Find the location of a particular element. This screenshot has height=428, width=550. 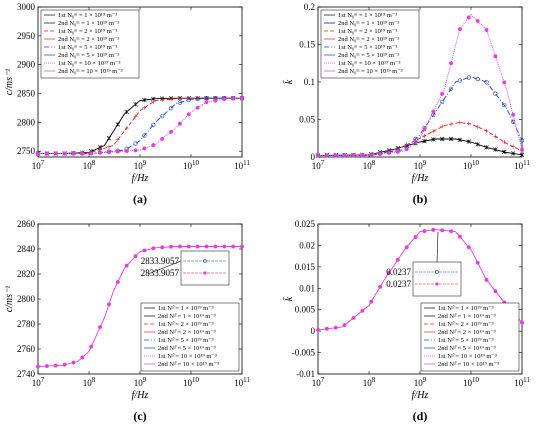

y-axis-label: c/ms⁻¹ is located at coordinates (9, 299).